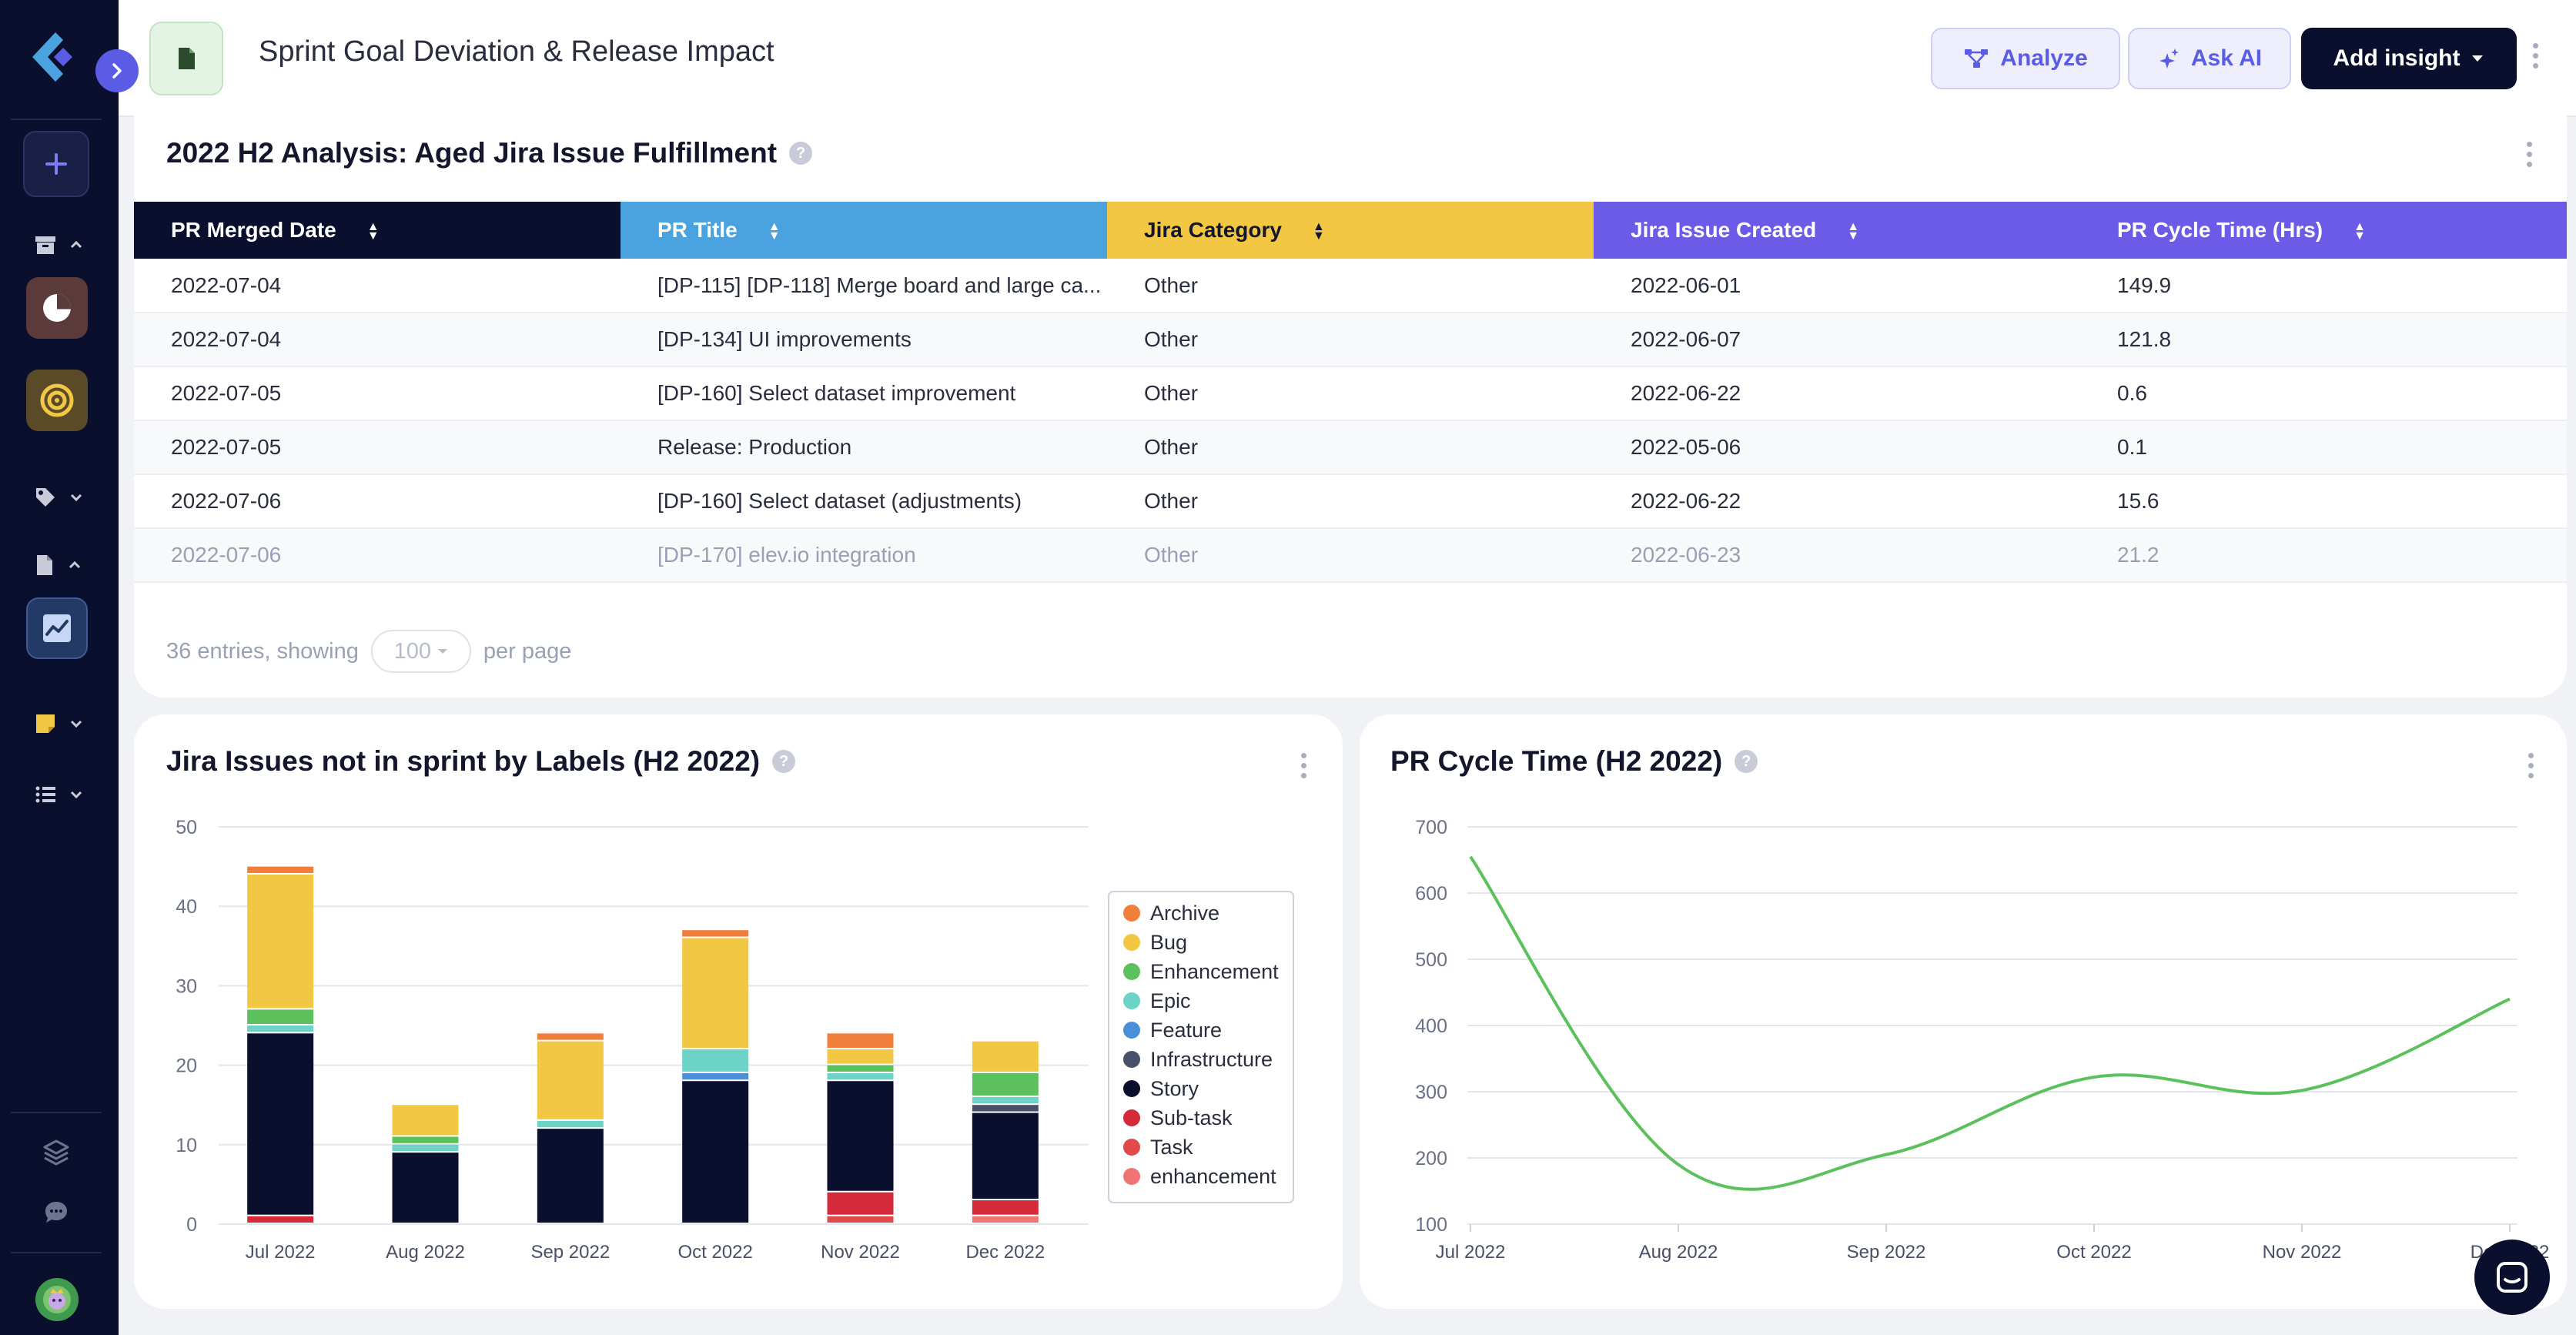 This screenshot has width=2576, height=1335. Describe the element at coordinates (57, 1300) in the screenshot. I see `avatar` at that location.